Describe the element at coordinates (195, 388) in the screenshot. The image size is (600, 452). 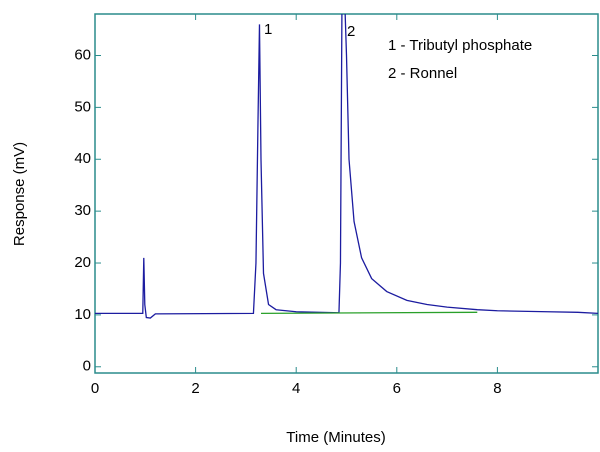
I see `x-tick-label: 2` at that location.